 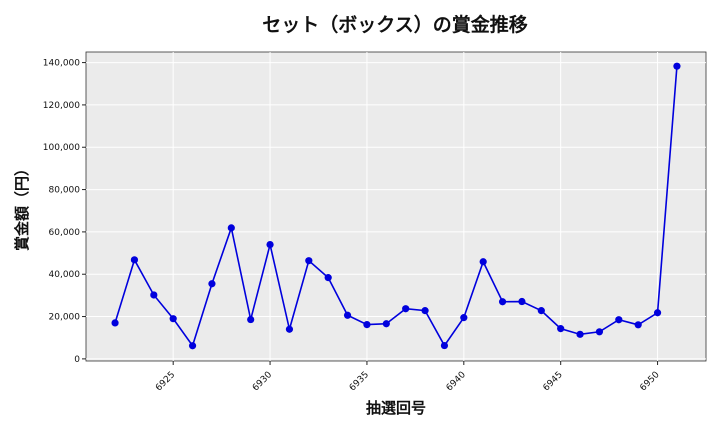 What do you see at coordinates (65, 233) in the screenshot?
I see `y-tick-label: 60,000` at bounding box center [65, 233].